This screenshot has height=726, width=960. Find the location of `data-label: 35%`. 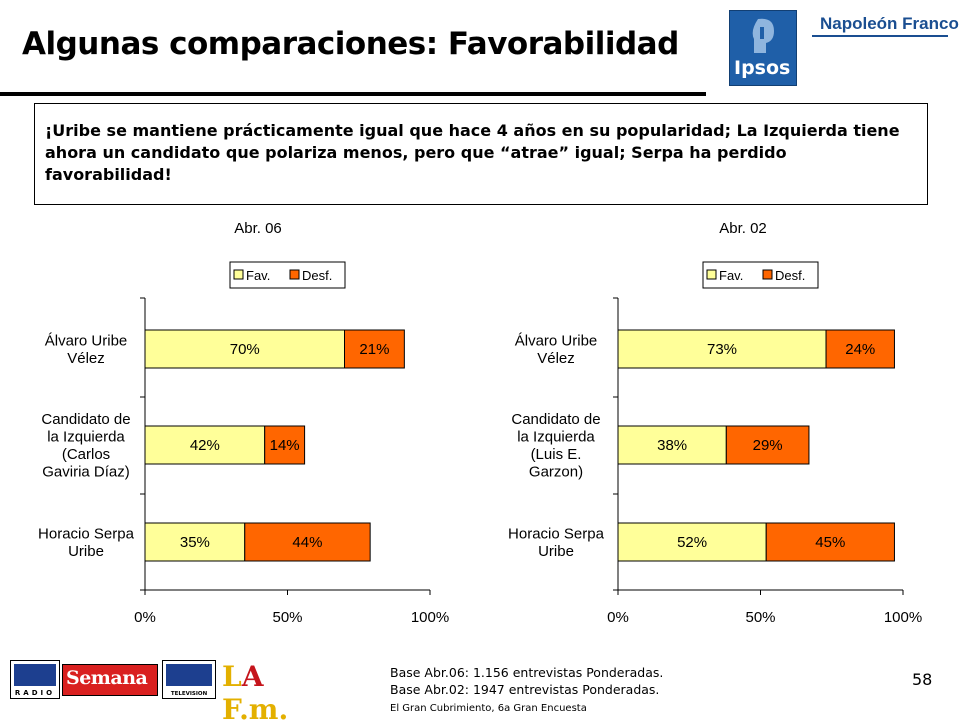

data-label: 35% is located at coordinates (195, 542).